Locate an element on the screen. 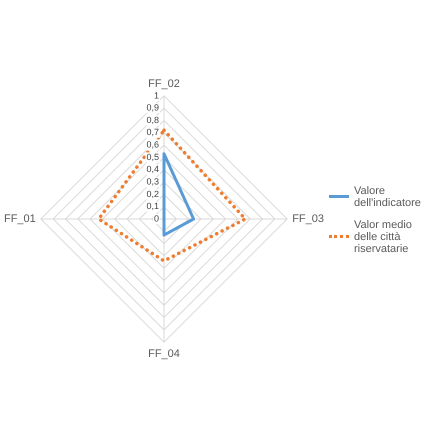  y-tick-label: 0,7 is located at coordinates (152, 132).